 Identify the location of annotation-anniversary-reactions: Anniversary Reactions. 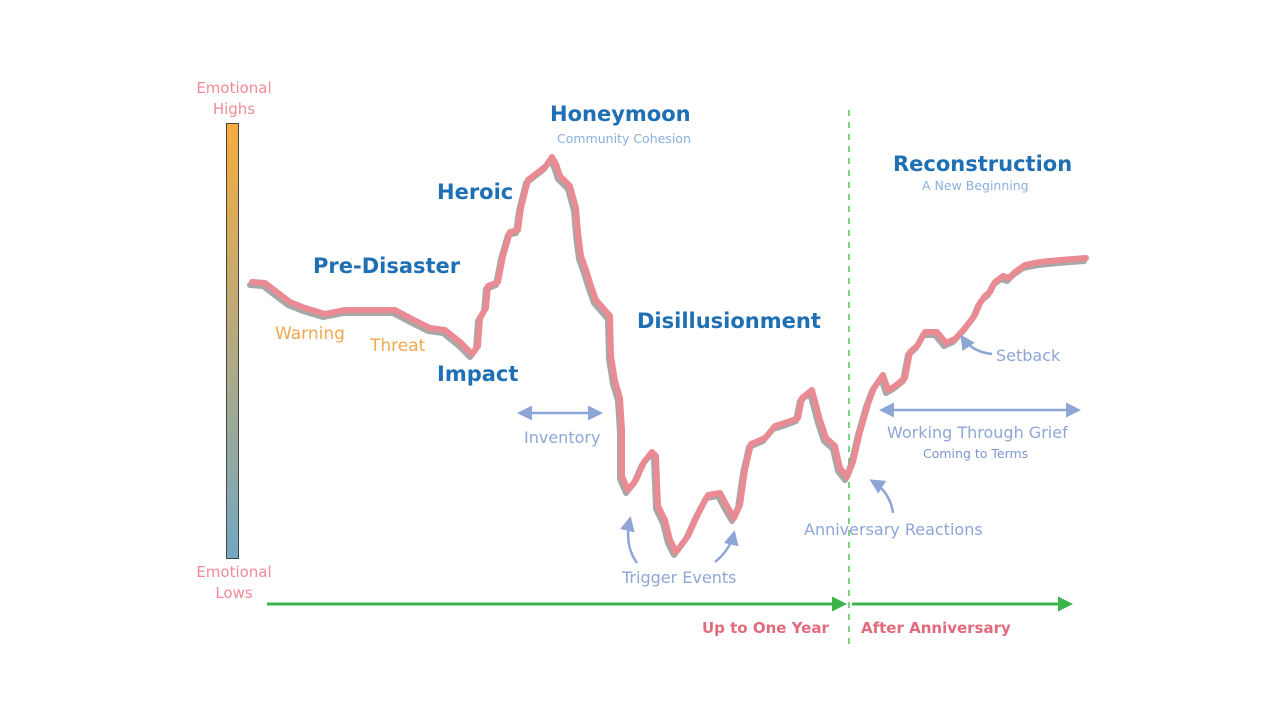
(893, 529).